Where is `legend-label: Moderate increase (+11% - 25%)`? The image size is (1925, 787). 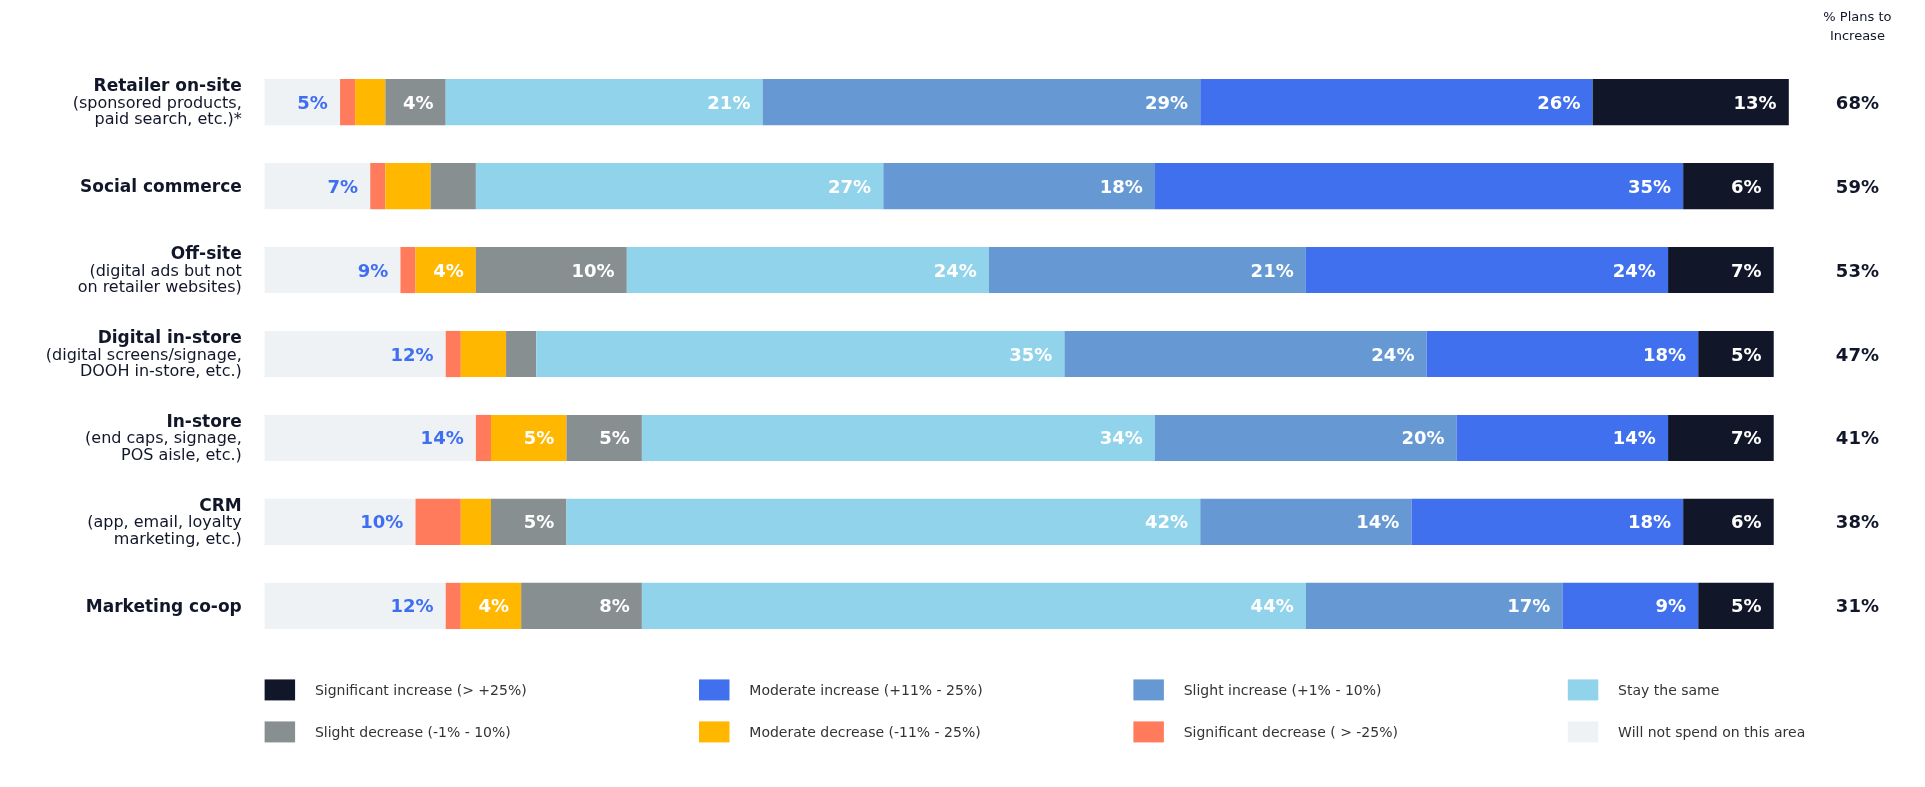 legend-label: Moderate increase (+11% - 25%) is located at coordinates (866, 689).